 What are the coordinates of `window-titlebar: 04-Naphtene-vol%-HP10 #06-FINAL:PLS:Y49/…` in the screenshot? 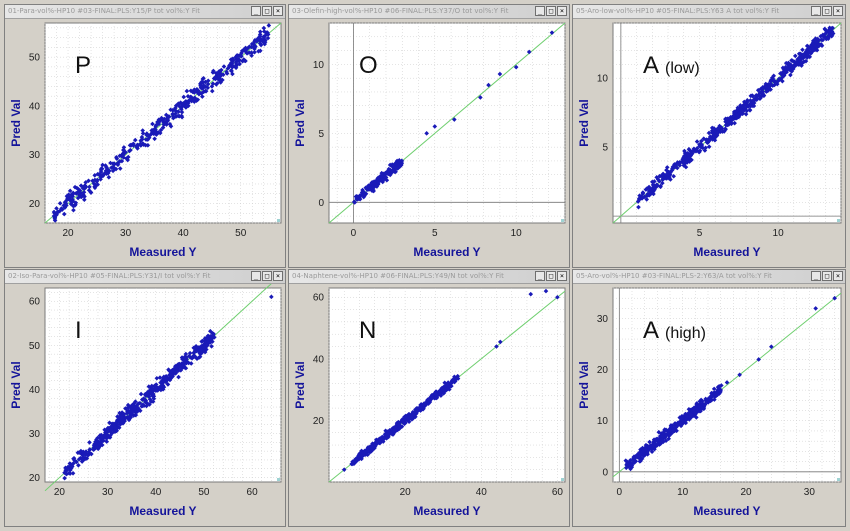 It's located at (429, 277).